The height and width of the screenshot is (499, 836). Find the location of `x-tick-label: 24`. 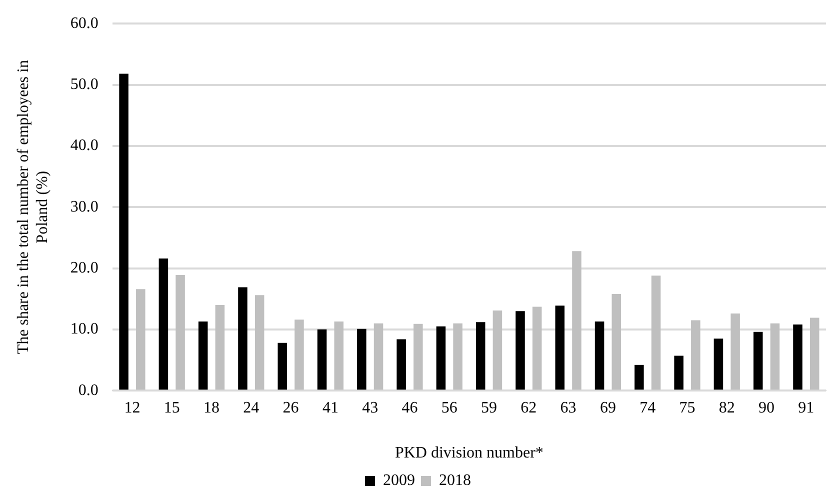

x-tick-label: 24 is located at coordinates (251, 407).